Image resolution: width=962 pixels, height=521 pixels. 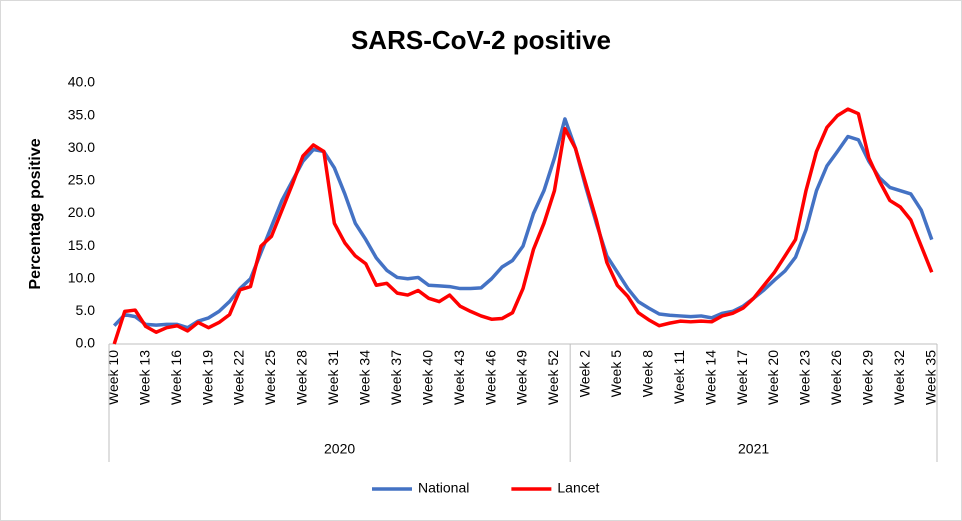 What do you see at coordinates (522, 377) in the screenshot?
I see `x-tick-label: Week 49` at bounding box center [522, 377].